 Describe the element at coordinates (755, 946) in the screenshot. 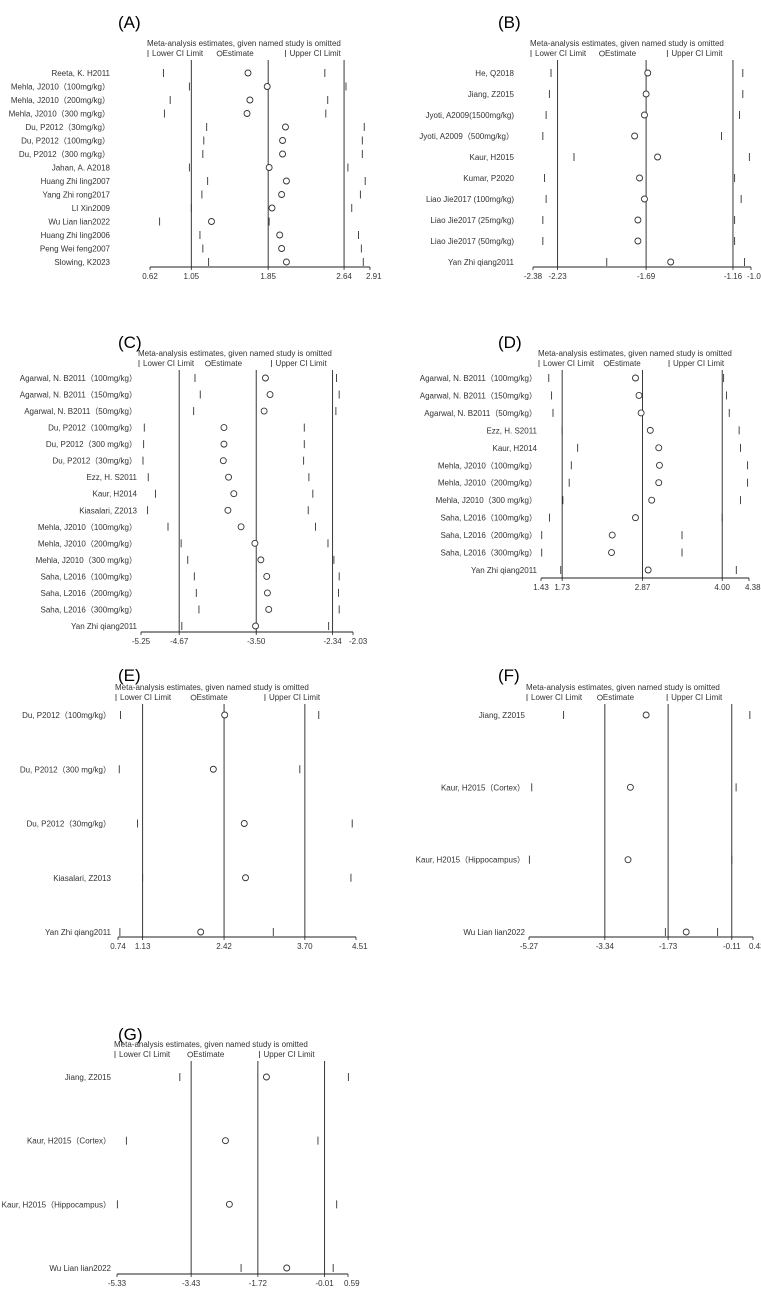

I see `x-tick-label: 0.43` at that location.